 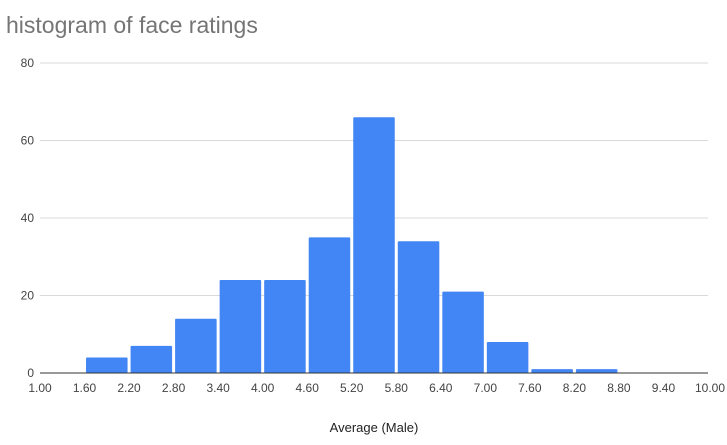 What do you see at coordinates (28, 296) in the screenshot?
I see `y-tick-label: 20` at bounding box center [28, 296].